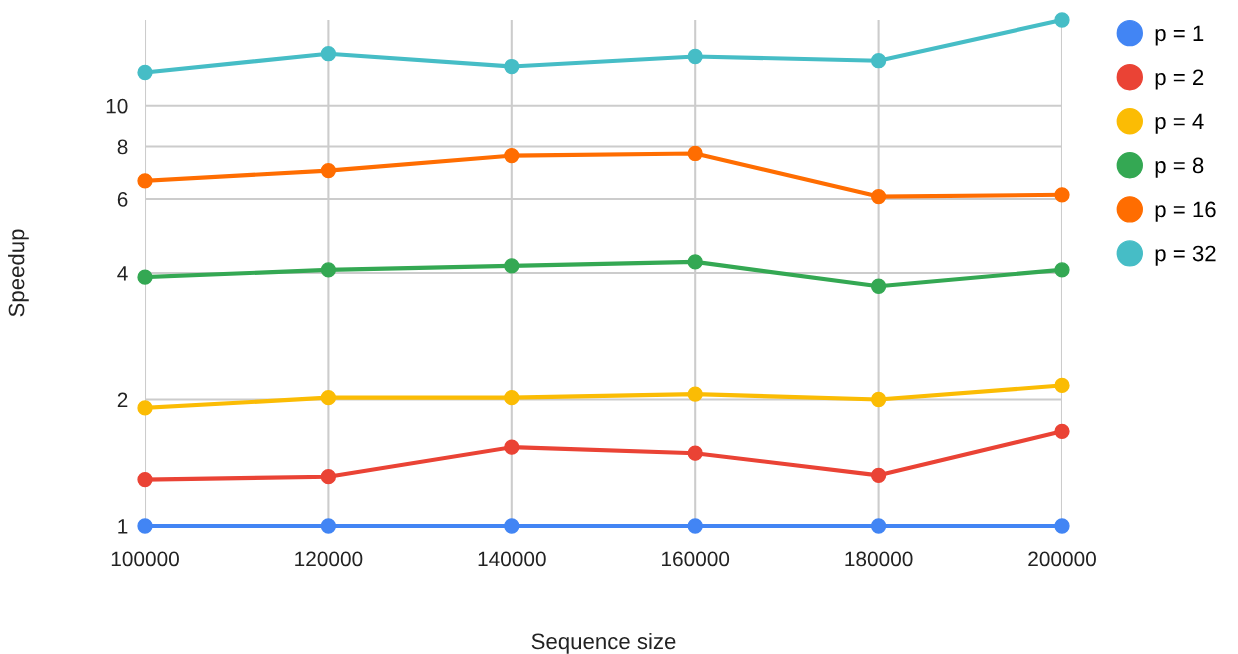 The image size is (1238, 654). Describe the element at coordinates (1179, 35) in the screenshot. I see `legend-label: p = 1` at that location.